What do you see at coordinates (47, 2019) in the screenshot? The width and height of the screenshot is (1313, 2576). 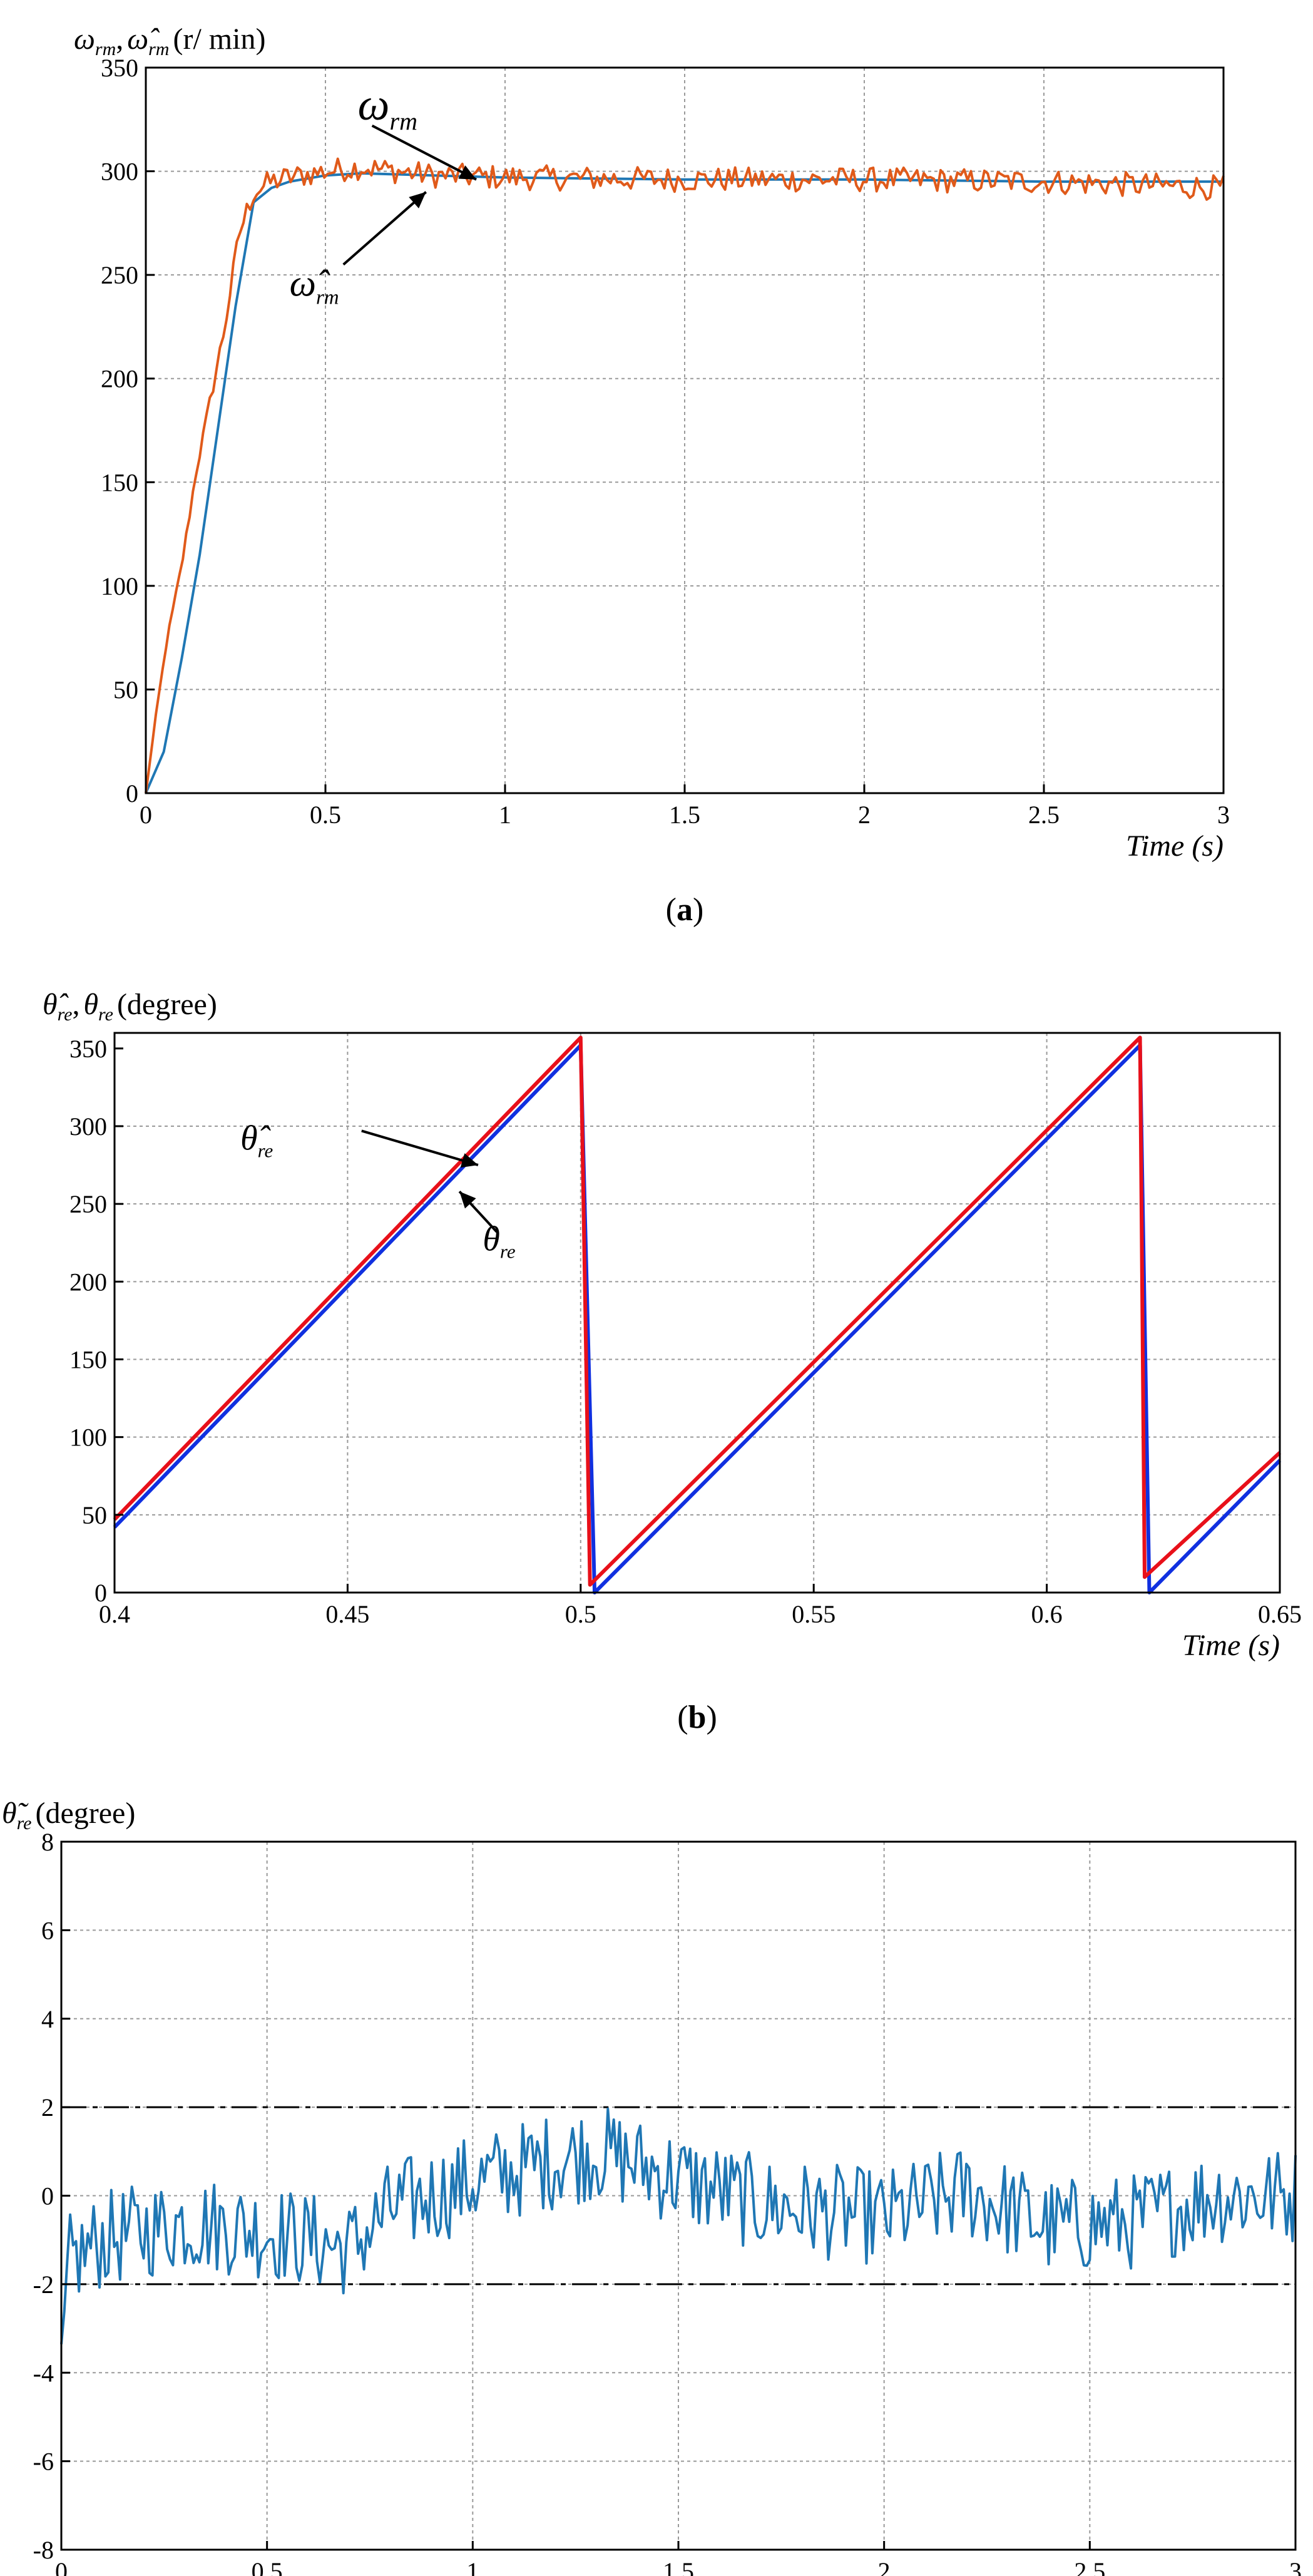 I see `y-tick-label: 4` at bounding box center [47, 2019].